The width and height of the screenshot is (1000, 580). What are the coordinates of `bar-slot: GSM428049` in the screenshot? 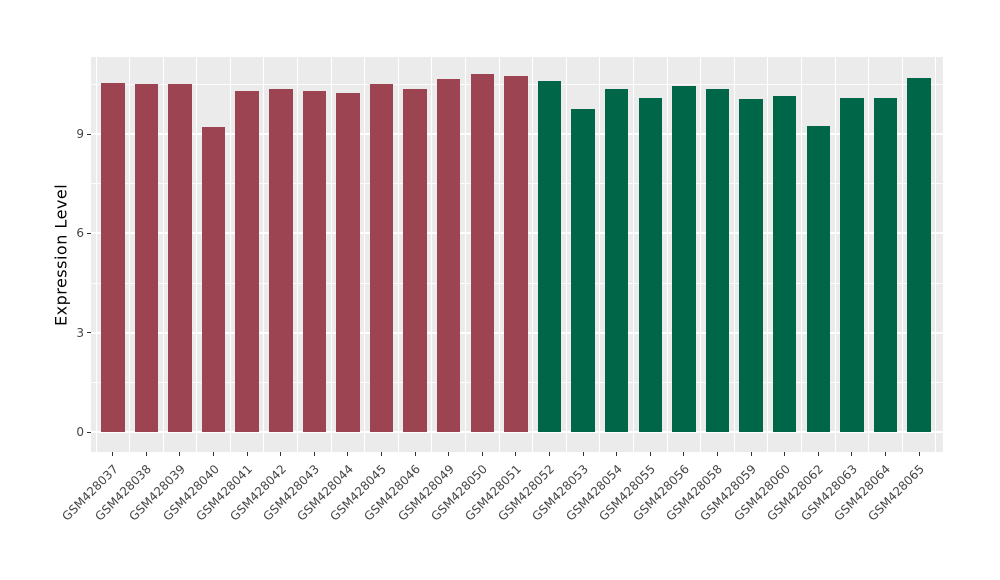 It's located at (430, 290).